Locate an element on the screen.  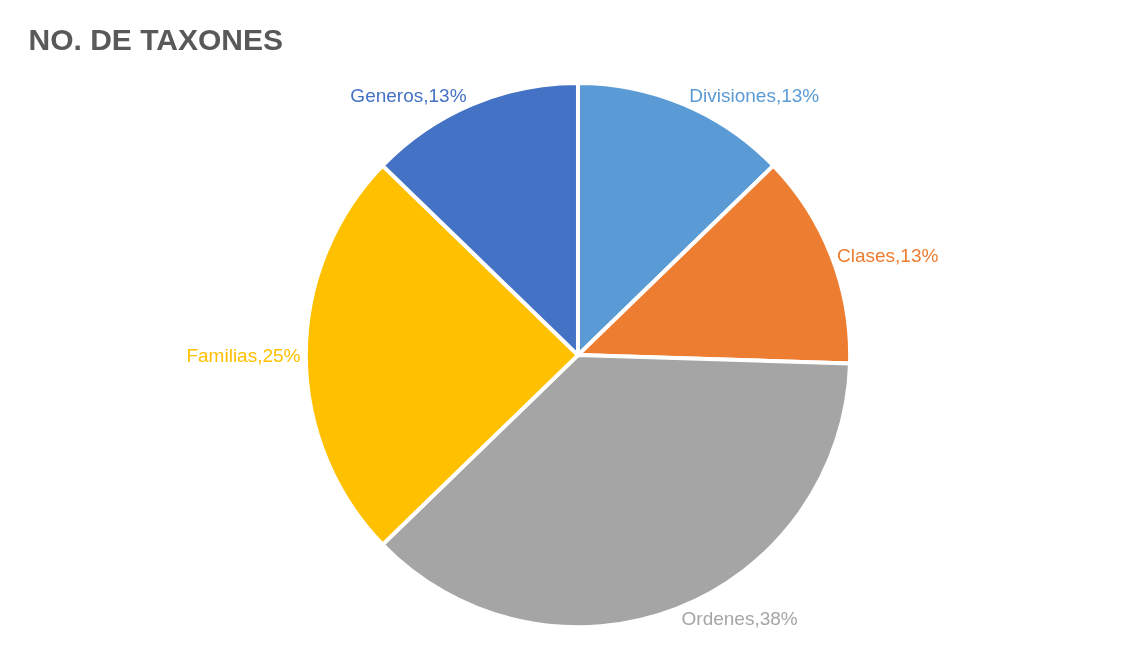
slice-label: Clases,13% is located at coordinates (888, 255).